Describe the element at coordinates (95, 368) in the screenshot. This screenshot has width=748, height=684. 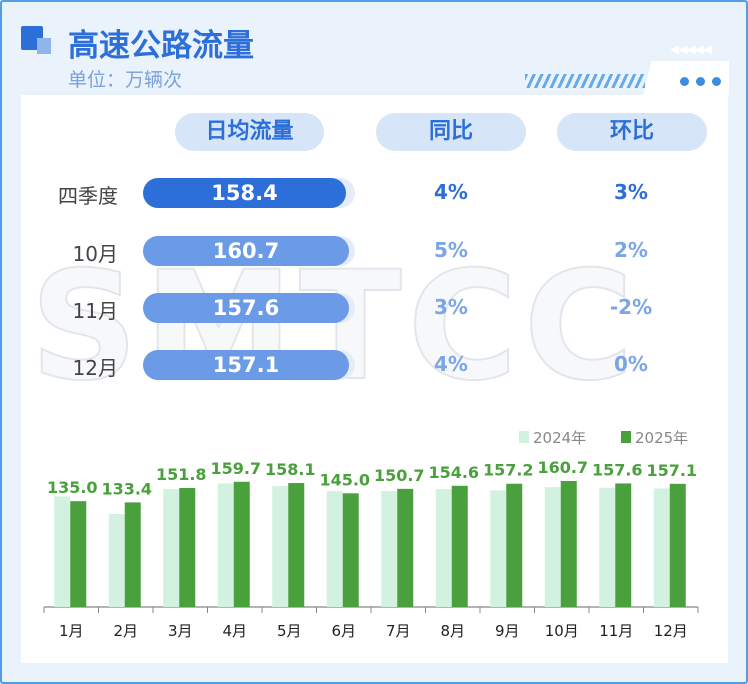
I see `row-label: 12月` at that location.